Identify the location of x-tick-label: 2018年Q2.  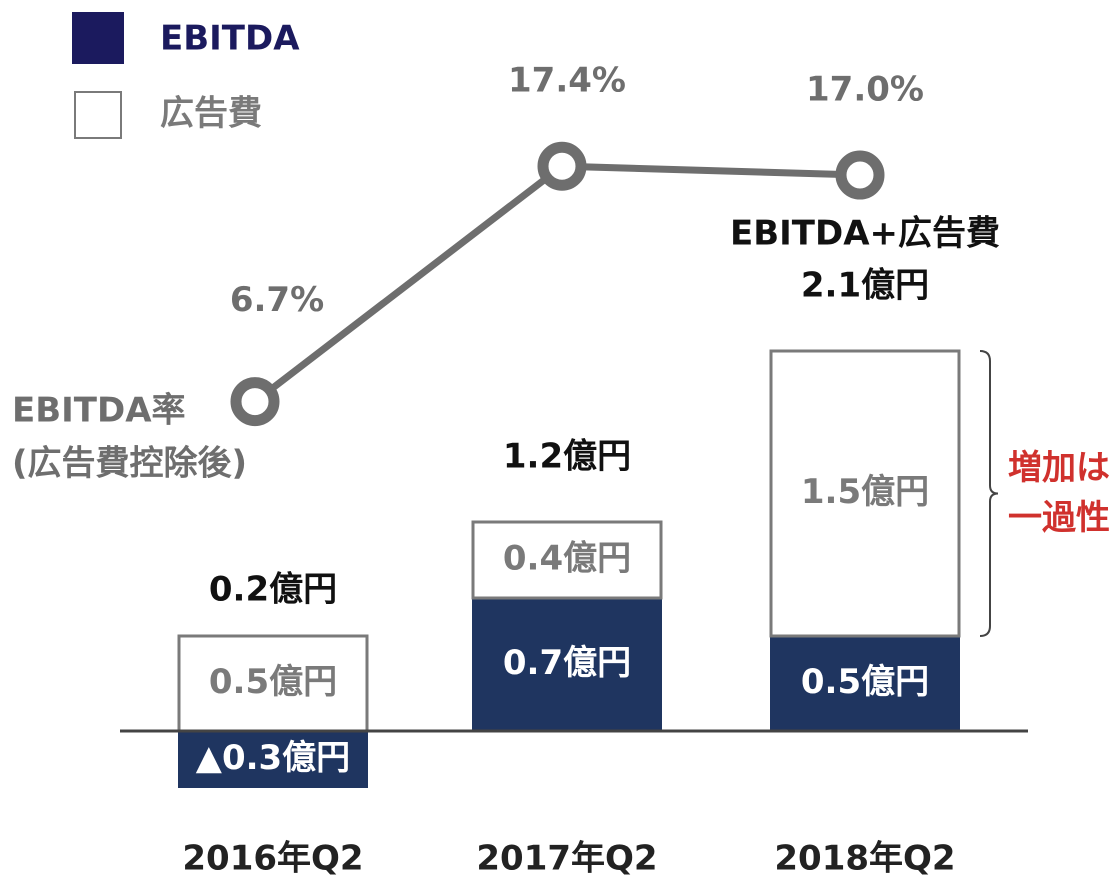
(864, 859).